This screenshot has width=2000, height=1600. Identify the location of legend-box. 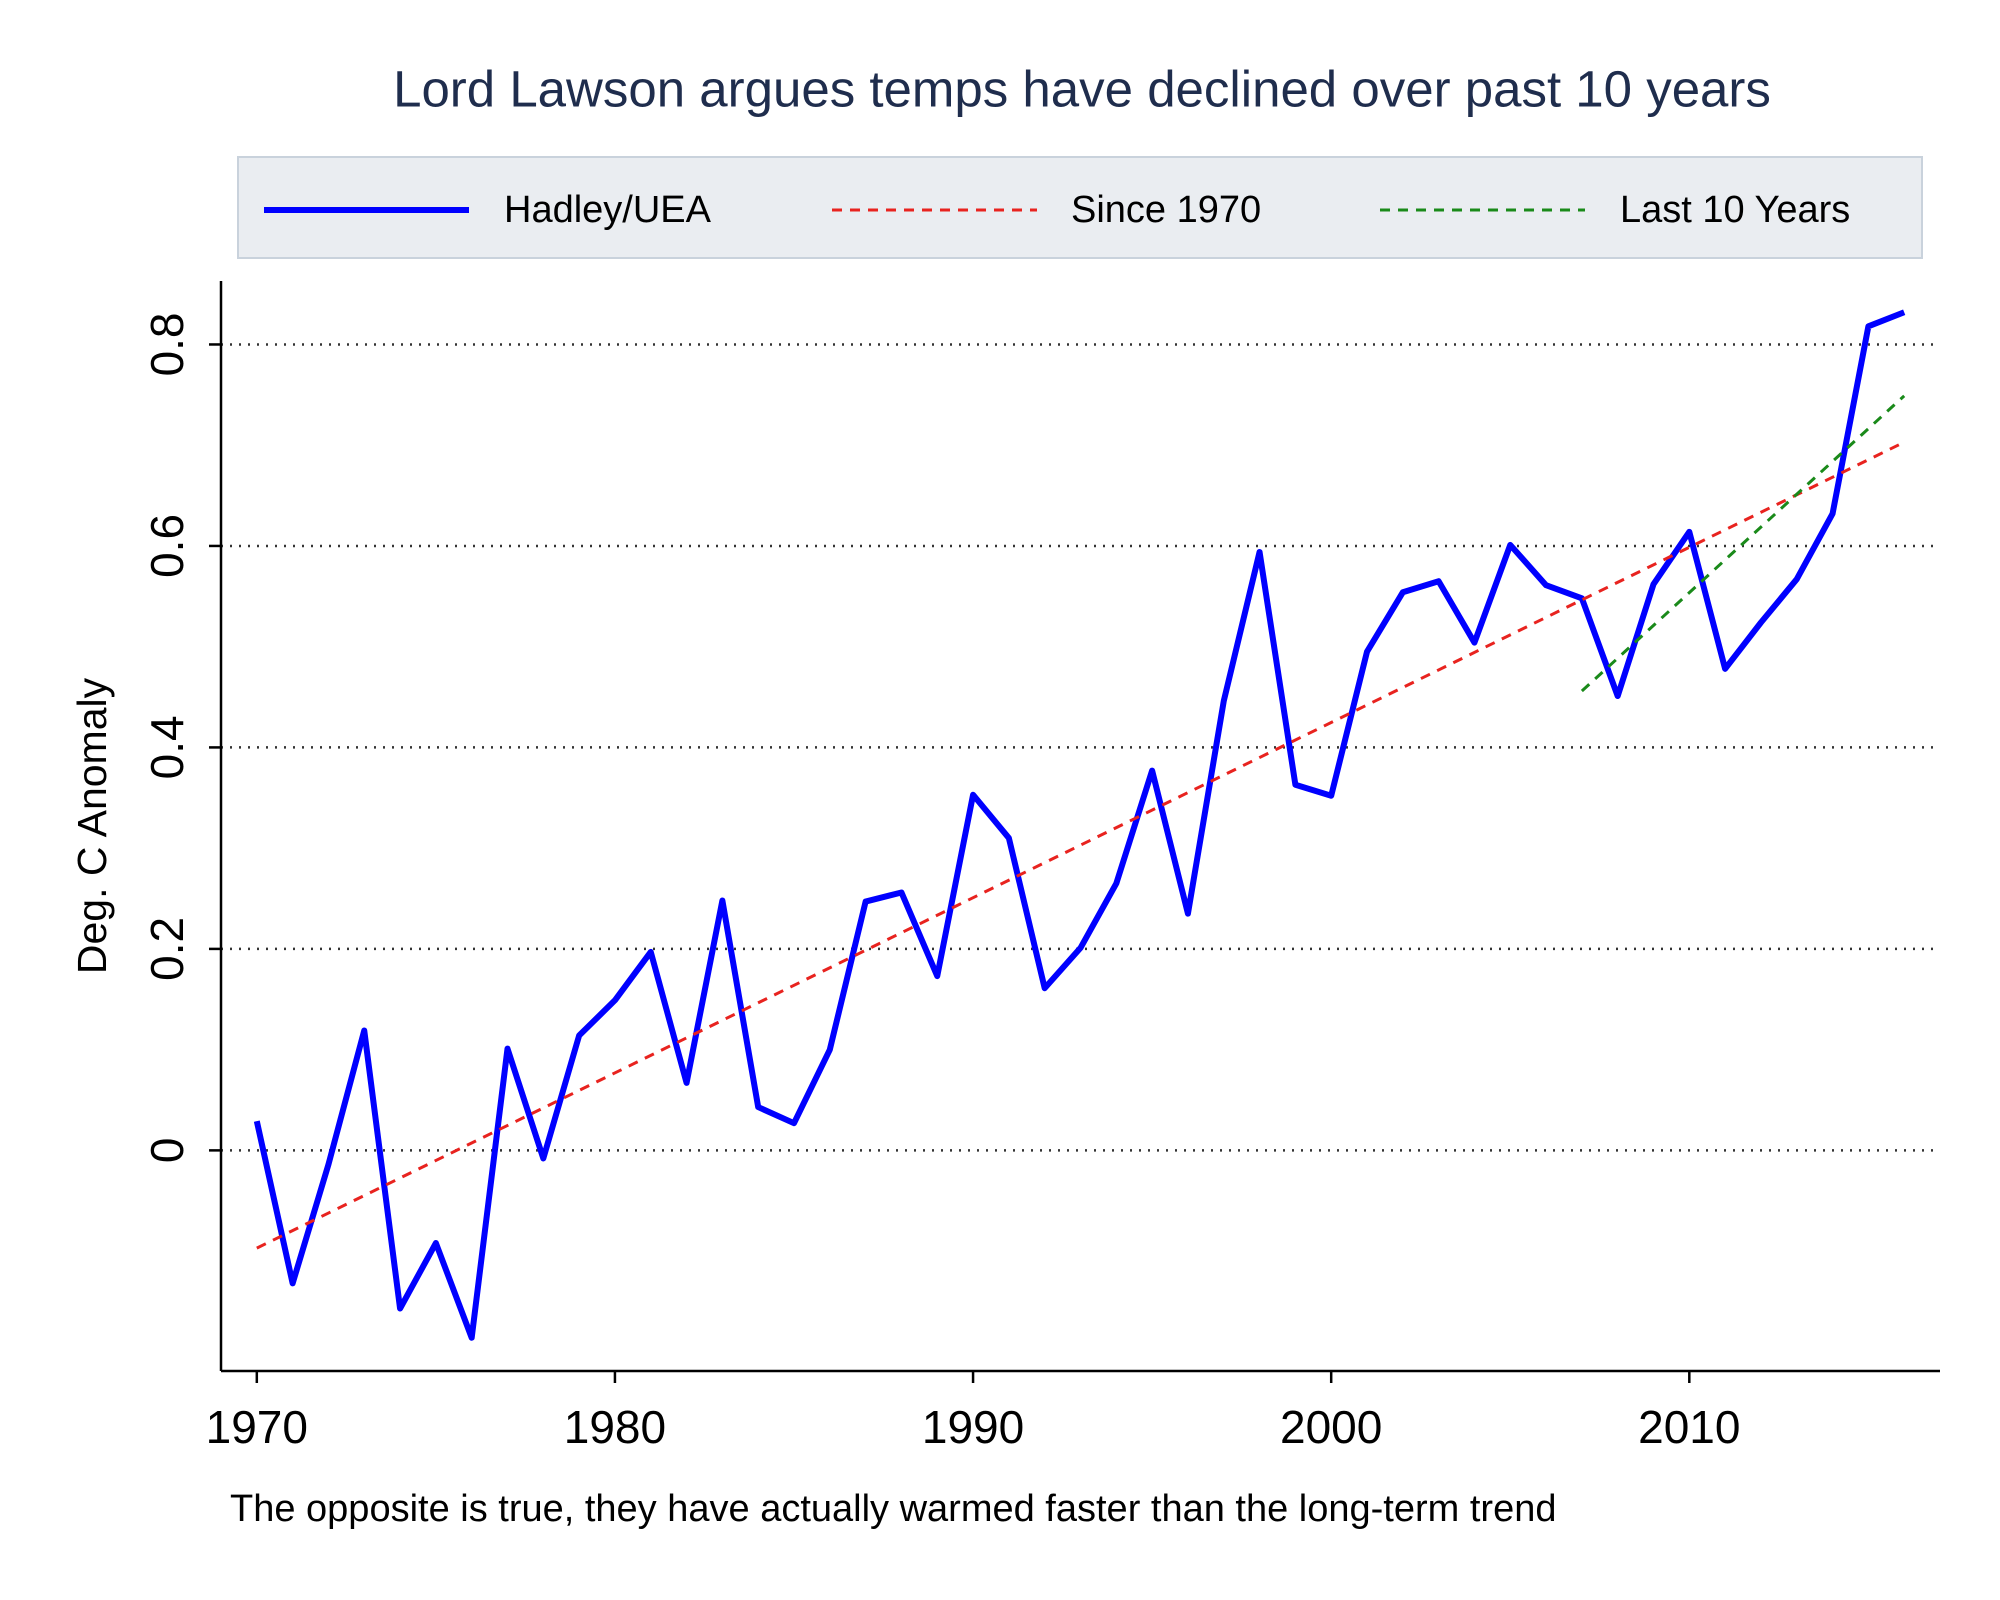
(1080, 207).